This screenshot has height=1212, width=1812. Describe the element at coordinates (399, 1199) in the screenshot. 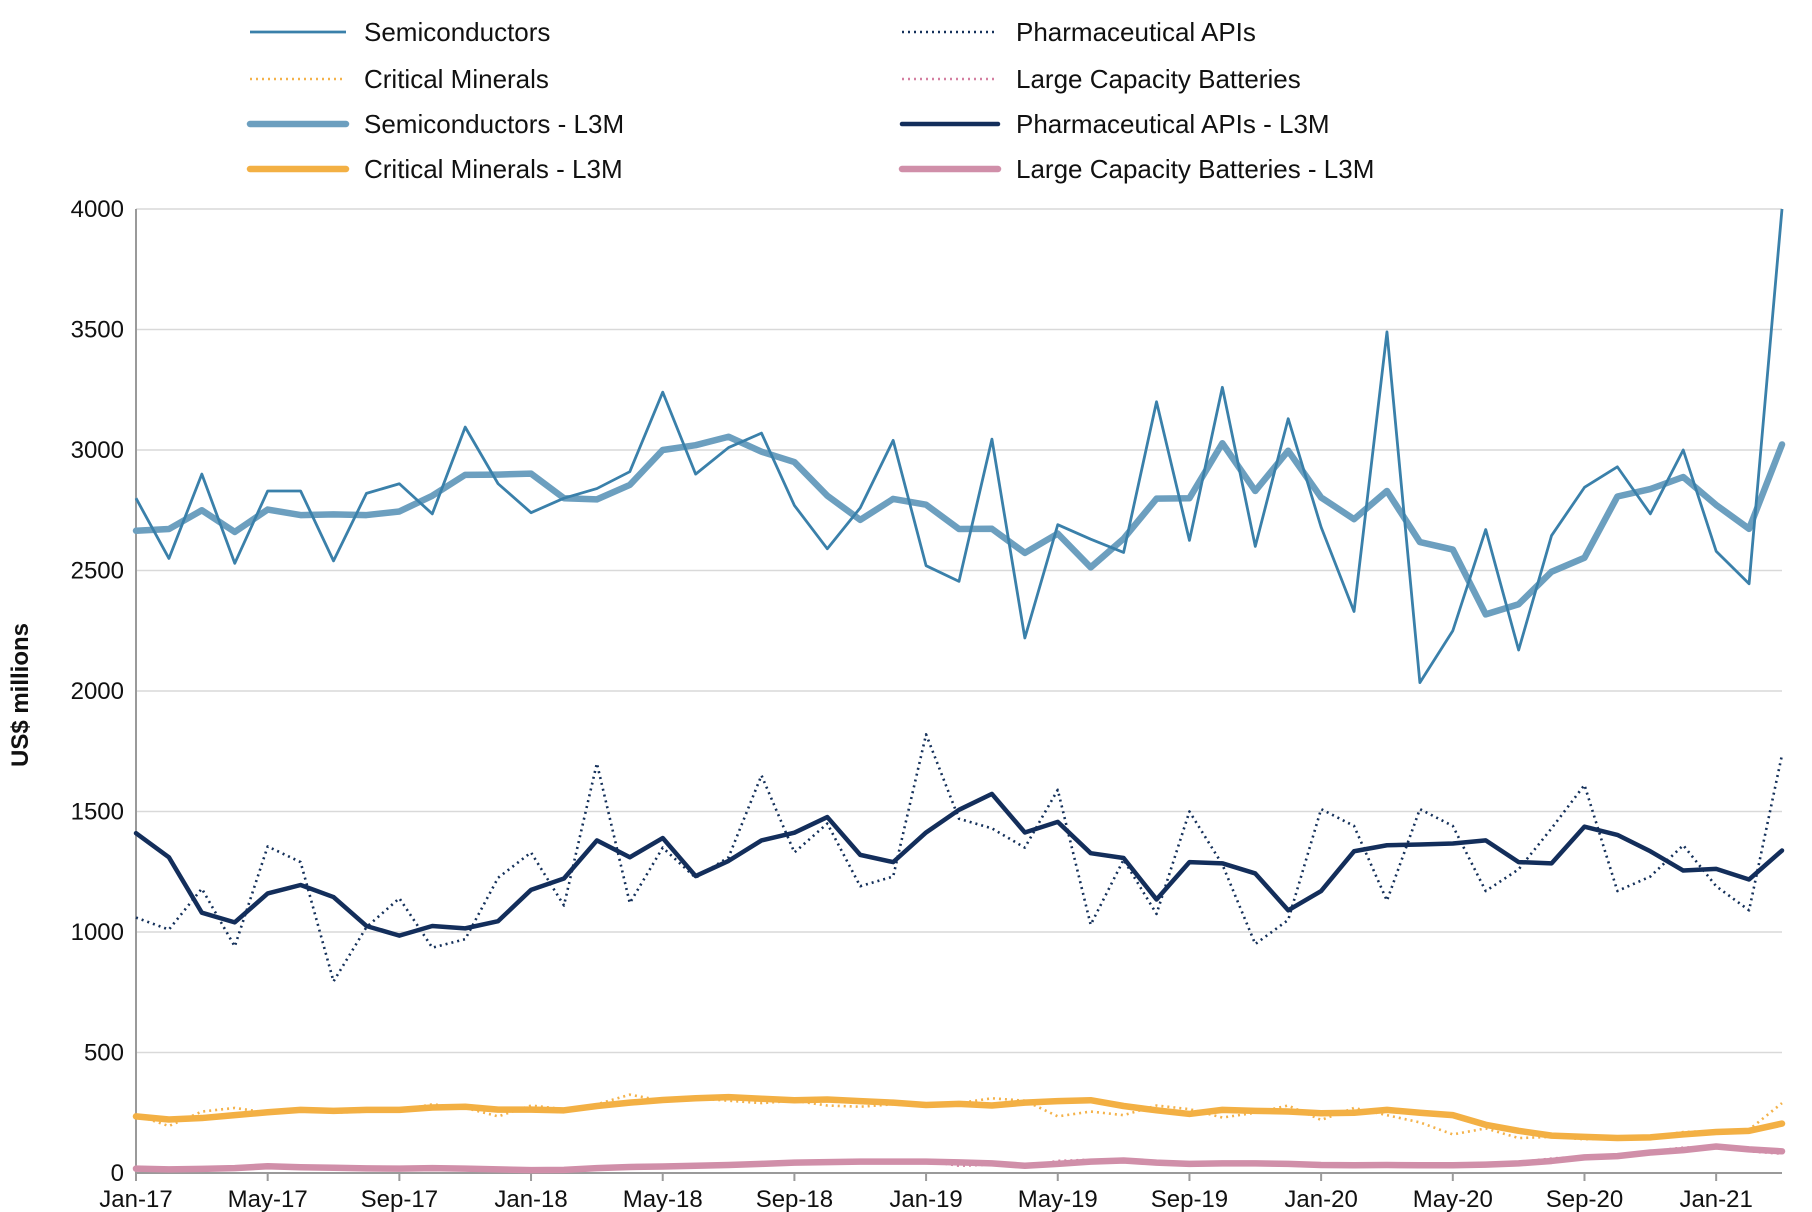

I see `x-tick-label-sep-17: Sep-17` at that location.